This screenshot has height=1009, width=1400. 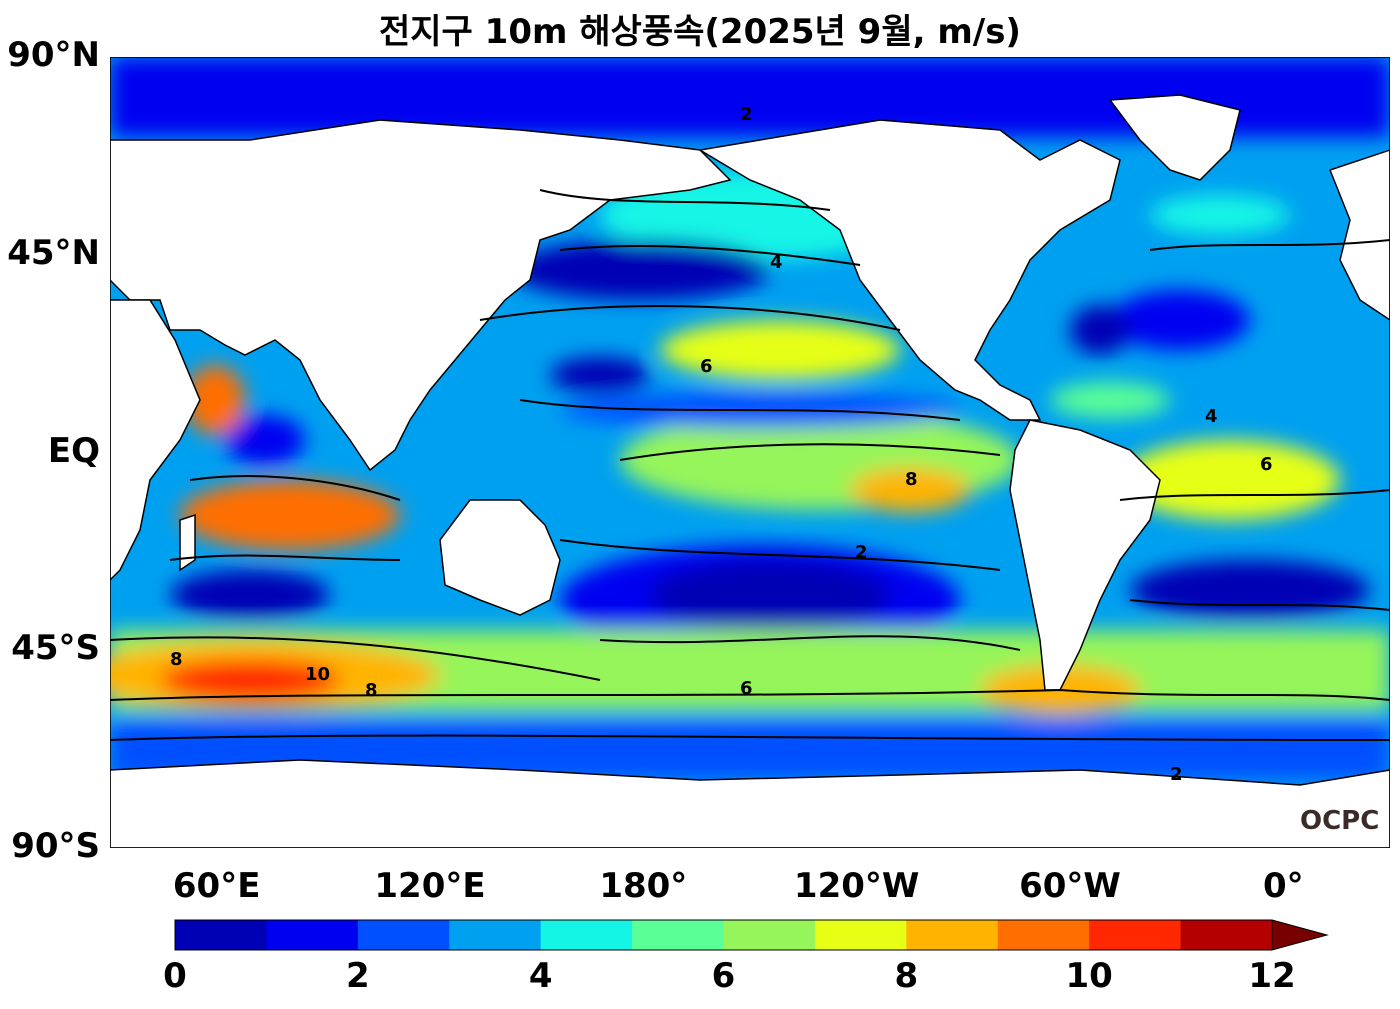 What do you see at coordinates (53, 55) in the screenshot?
I see `latitude-label: 90°N` at bounding box center [53, 55].